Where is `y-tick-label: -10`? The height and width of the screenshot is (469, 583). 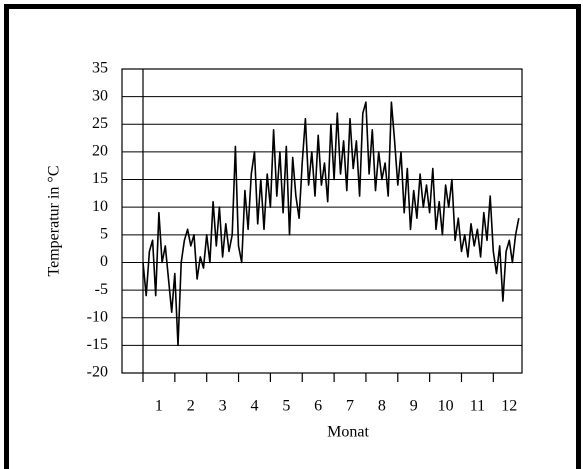 y-tick-label: -10 is located at coordinates (97, 316).